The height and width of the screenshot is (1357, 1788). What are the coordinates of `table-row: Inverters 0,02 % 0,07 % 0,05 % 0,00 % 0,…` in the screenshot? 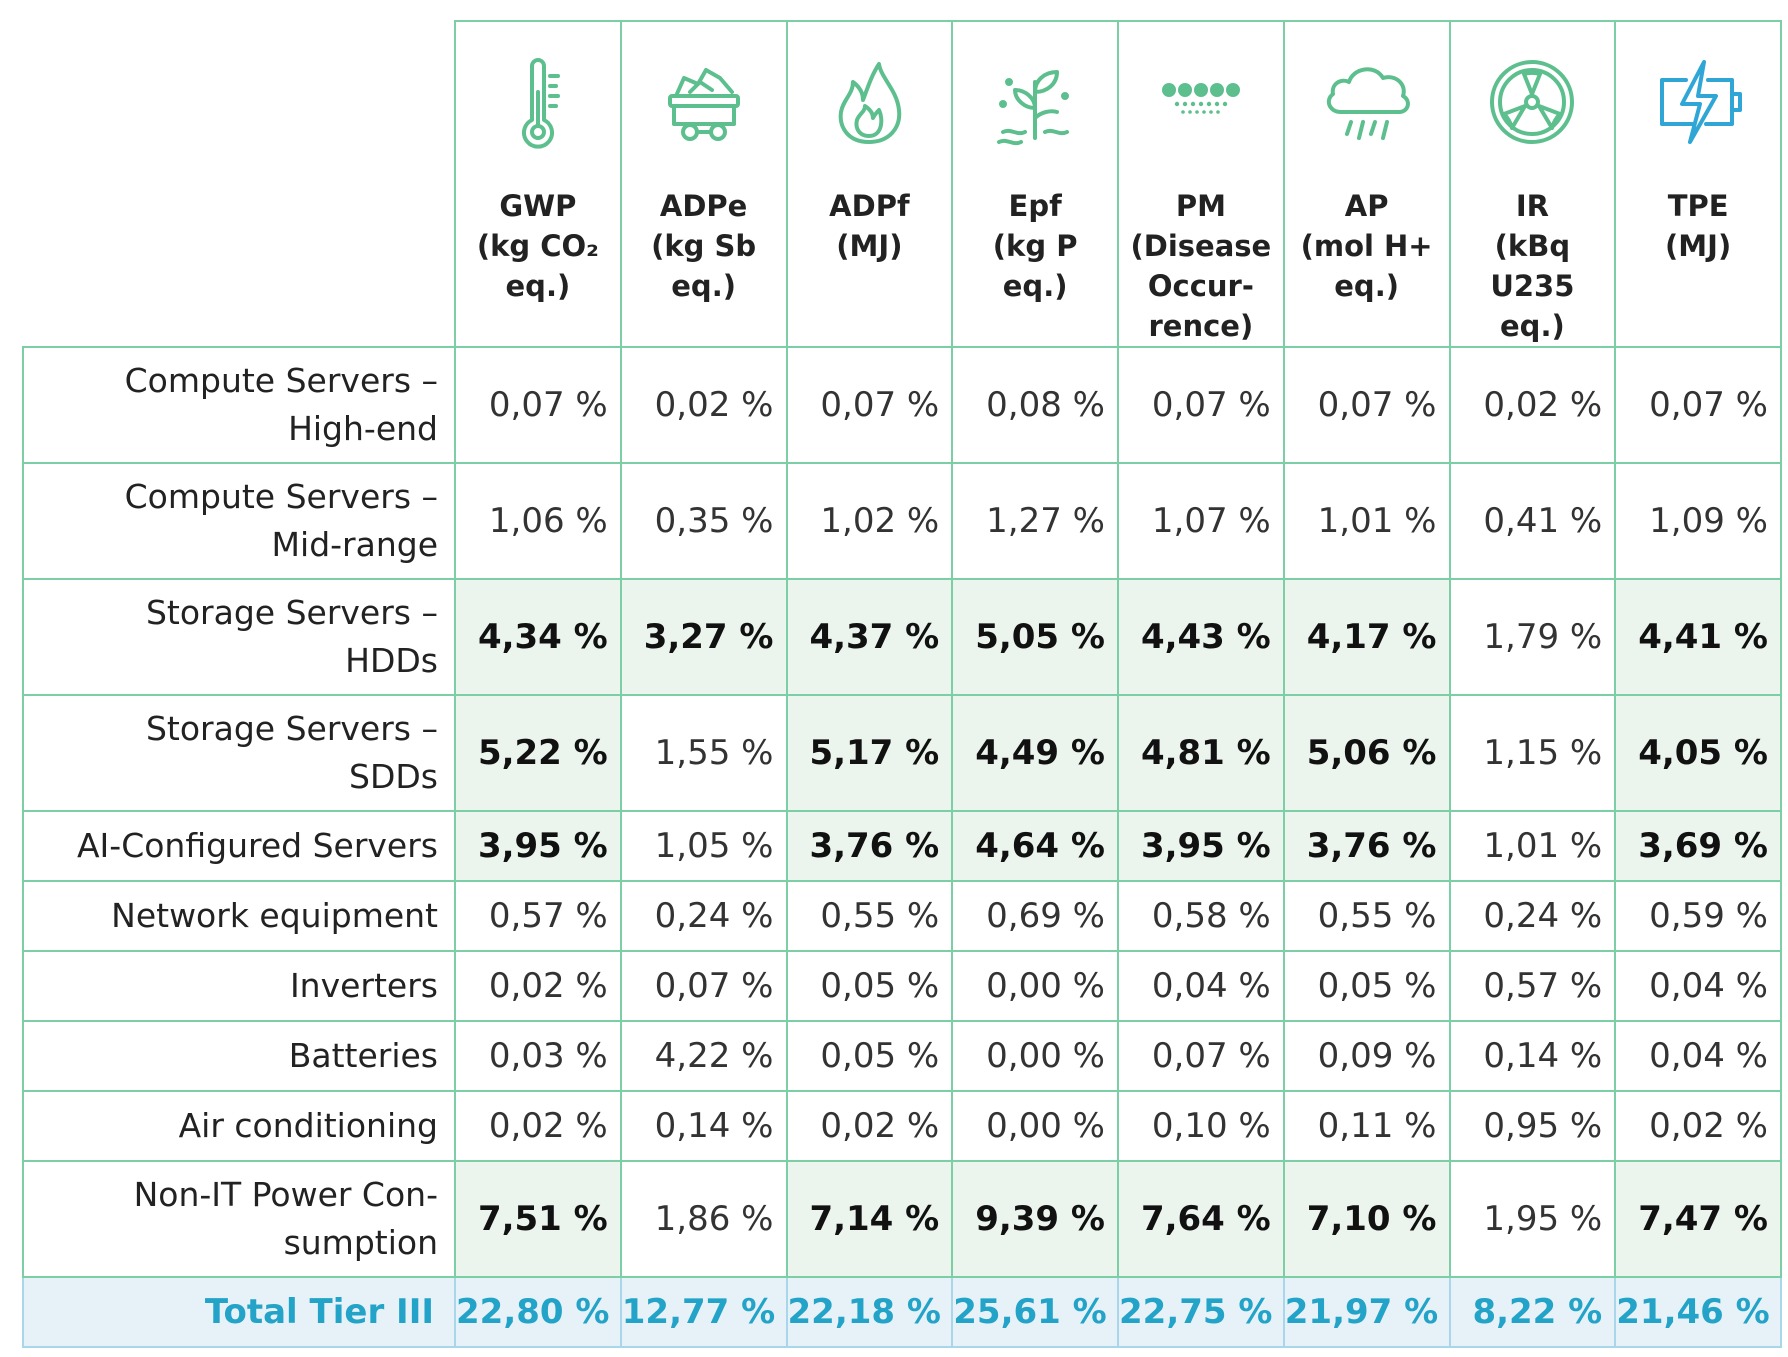 It's located at (902, 986).